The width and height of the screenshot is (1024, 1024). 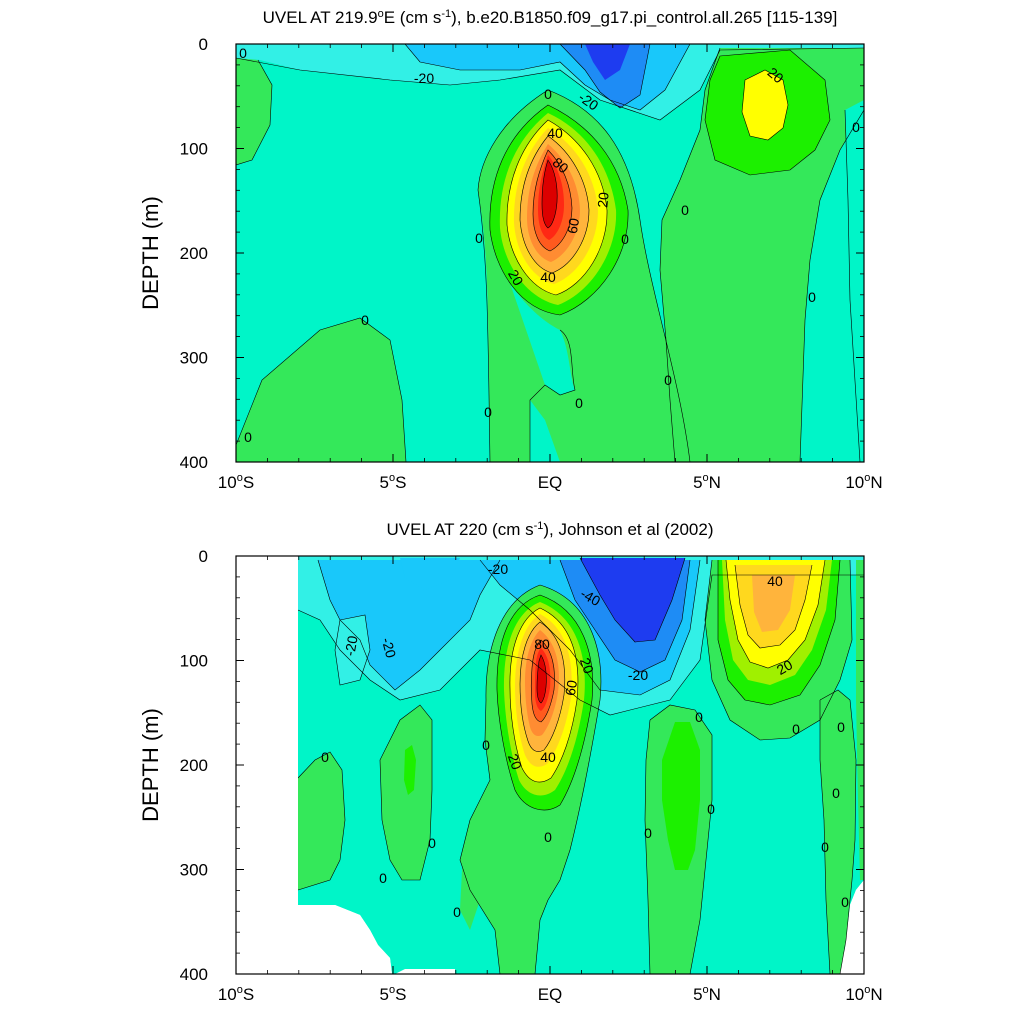 I want to click on fill-neg-strip, so click(x=352, y=650).